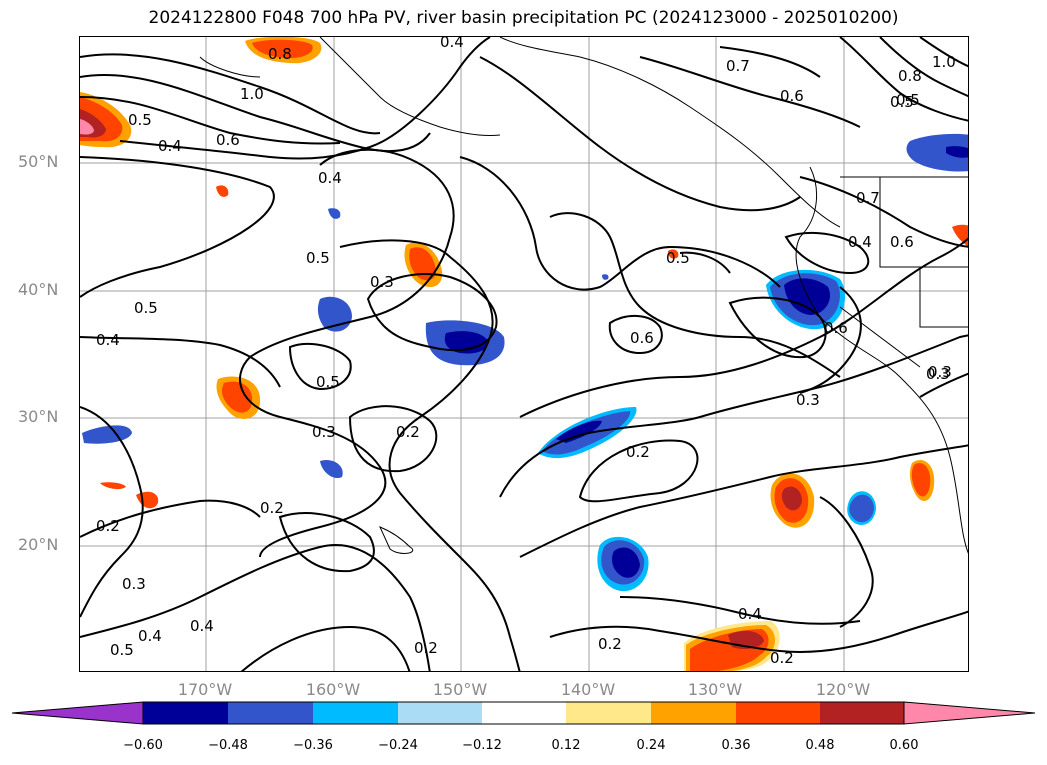  I want to click on colorbar-tick: 0.48, so click(820, 745).